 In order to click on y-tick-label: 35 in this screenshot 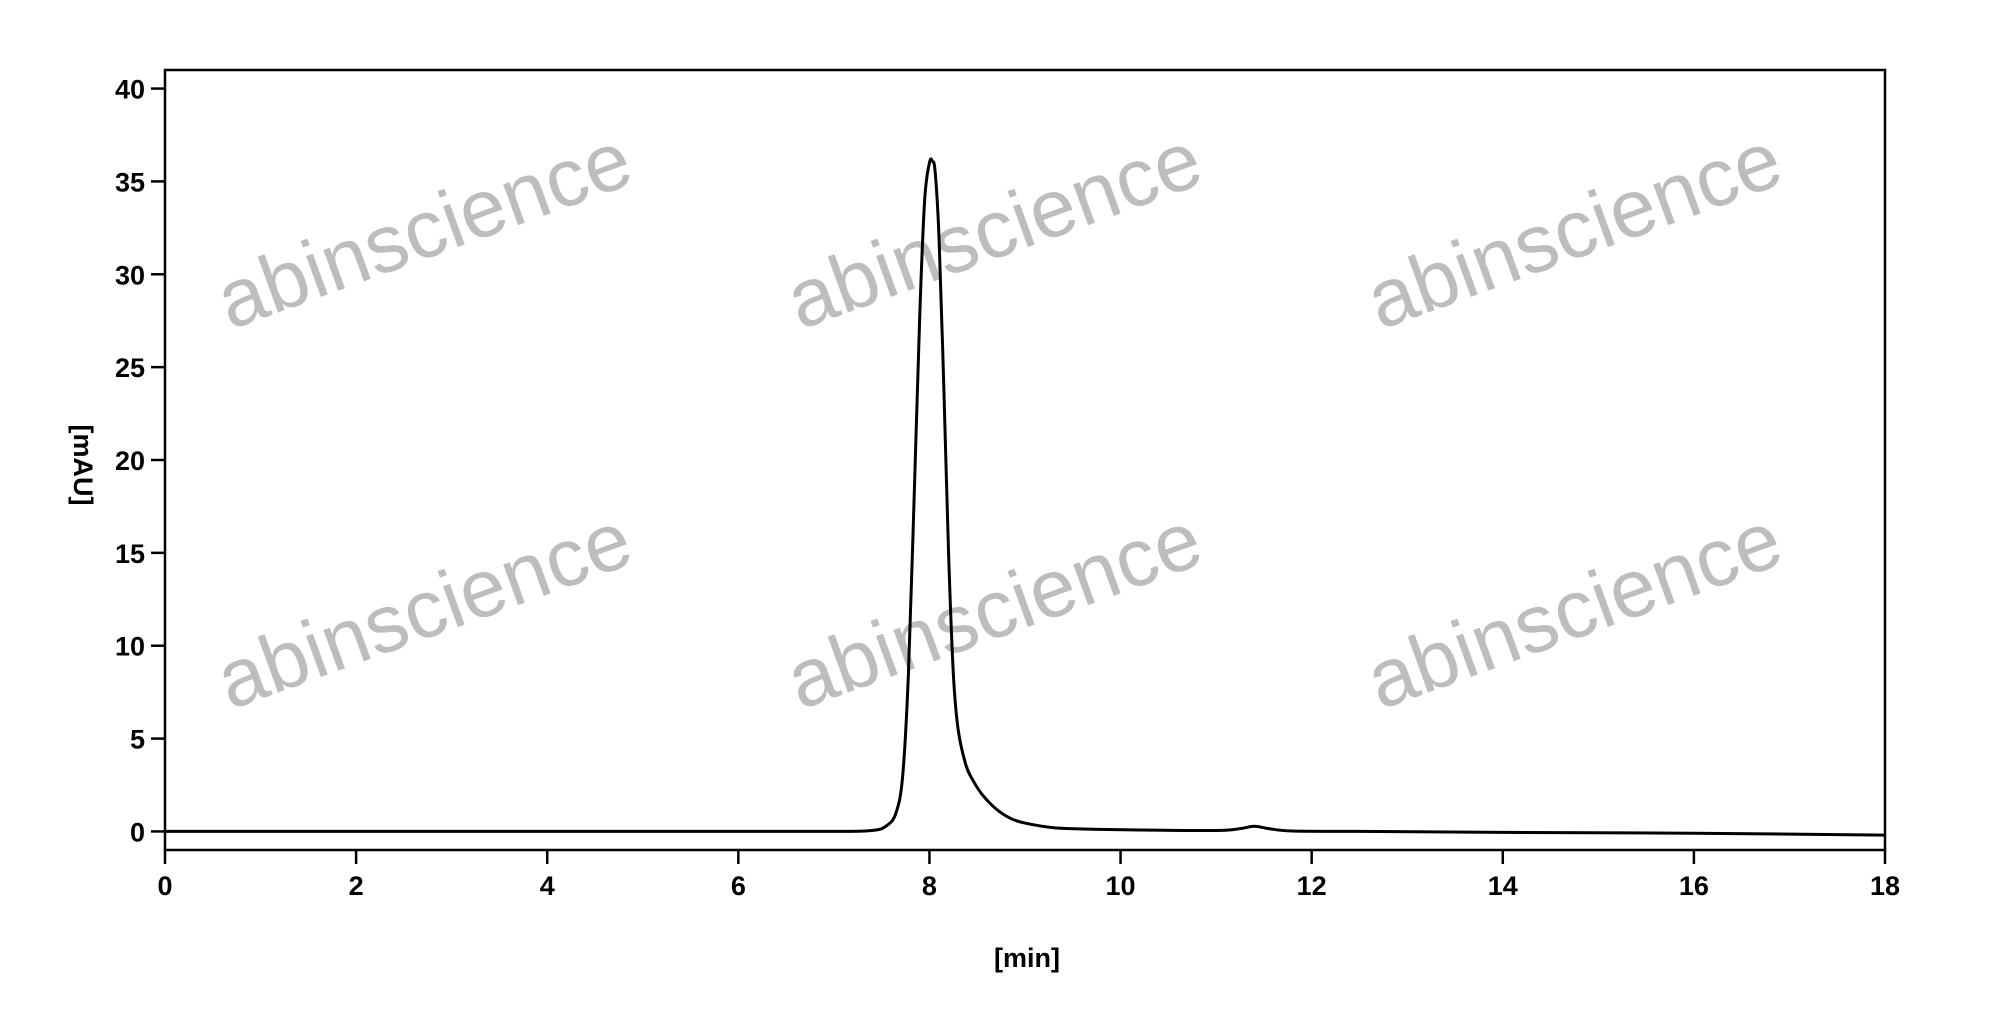, I will do `click(130, 182)`.